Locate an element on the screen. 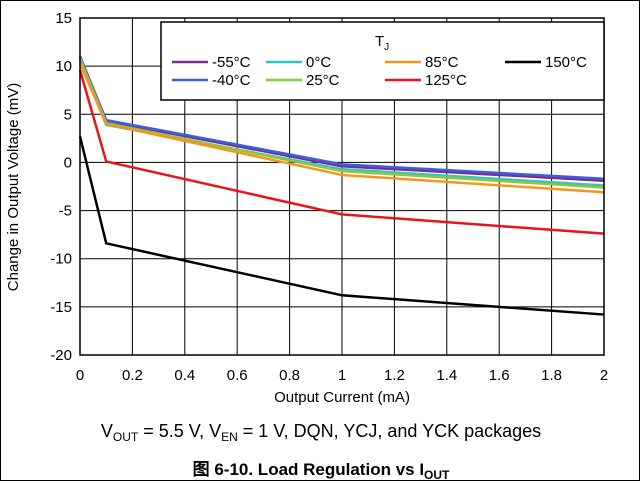 The image size is (642, 483). legend-label: 0°C is located at coordinates (318, 62).